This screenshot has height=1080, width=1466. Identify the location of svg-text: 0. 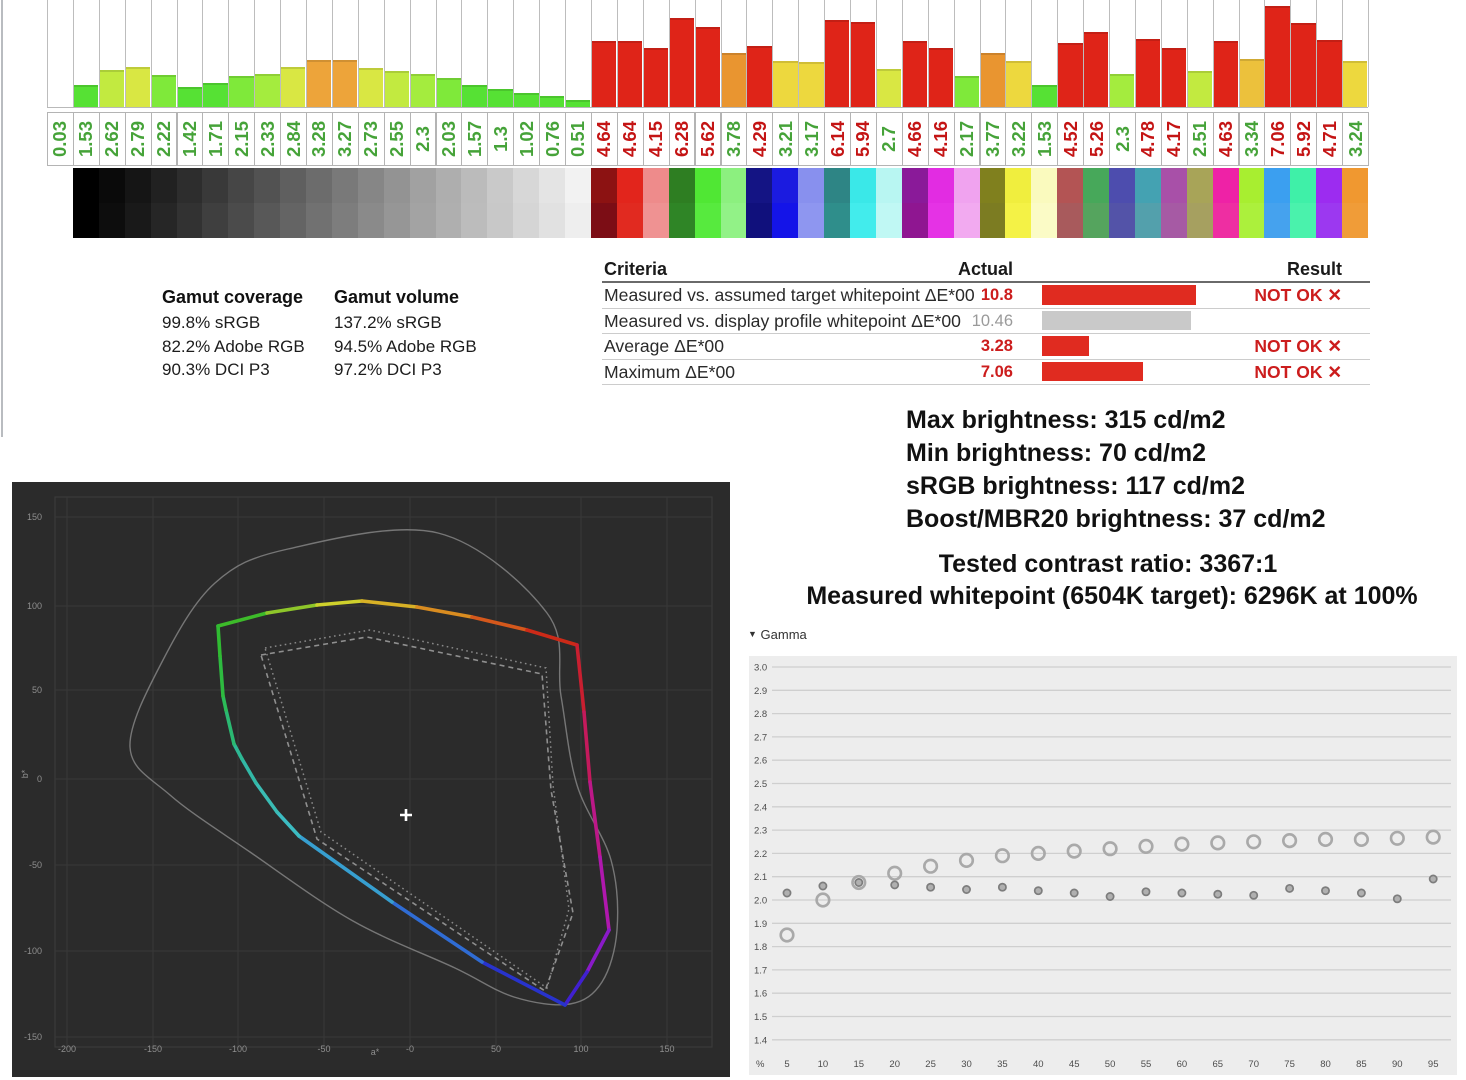
(39, 779).